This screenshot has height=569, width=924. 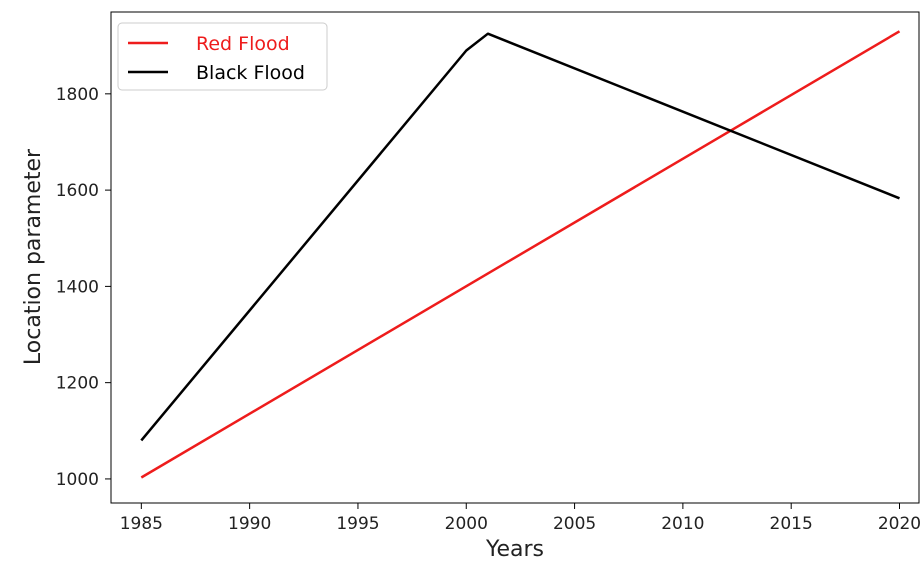 What do you see at coordinates (514, 549) in the screenshot?
I see `x-axis-label: Years` at bounding box center [514, 549].